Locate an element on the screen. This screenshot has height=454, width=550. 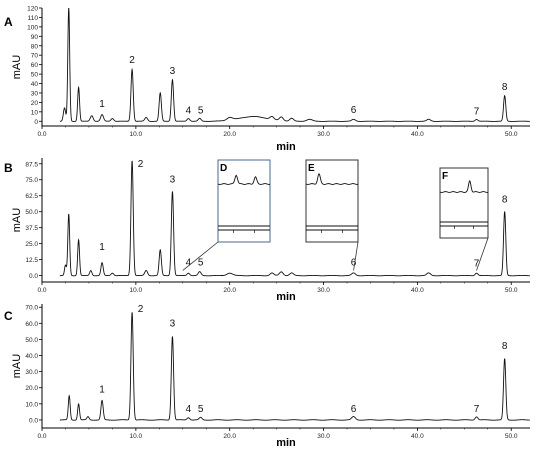
y-tick-label: 110 is located at coordinates (33, 18).